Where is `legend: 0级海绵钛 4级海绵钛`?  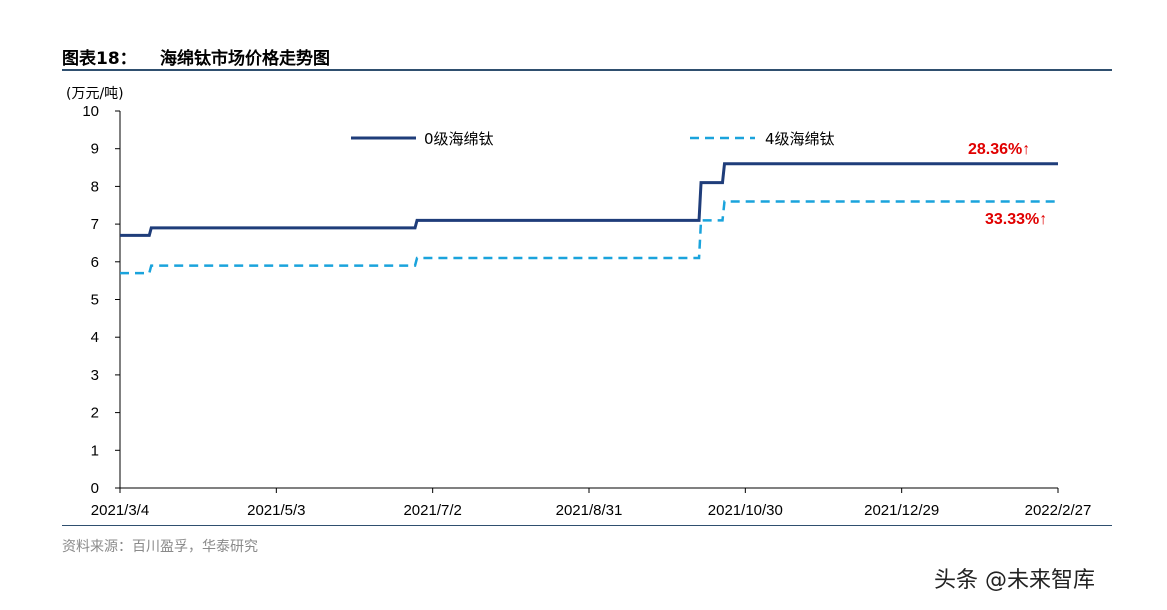 legend: 0级海绵钛 4级海绵钛 is located at coordinates (593, 139).